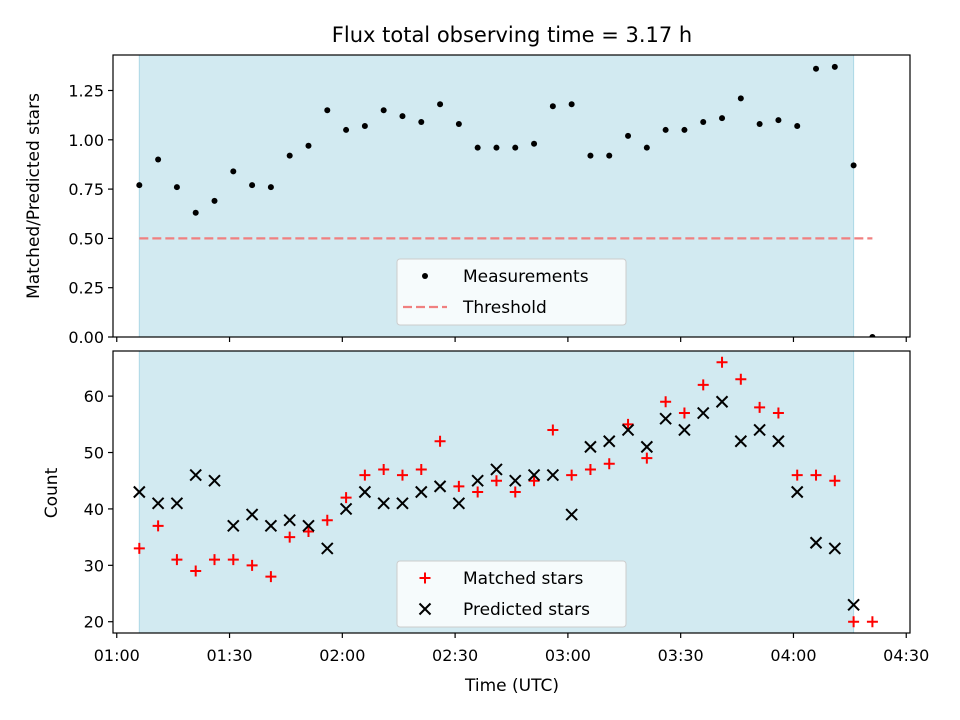 The image size is (960, 720). Describe the element at coordinates (681, 655) in the screenshot. I see `x-tick-label: 03:30` at that location.